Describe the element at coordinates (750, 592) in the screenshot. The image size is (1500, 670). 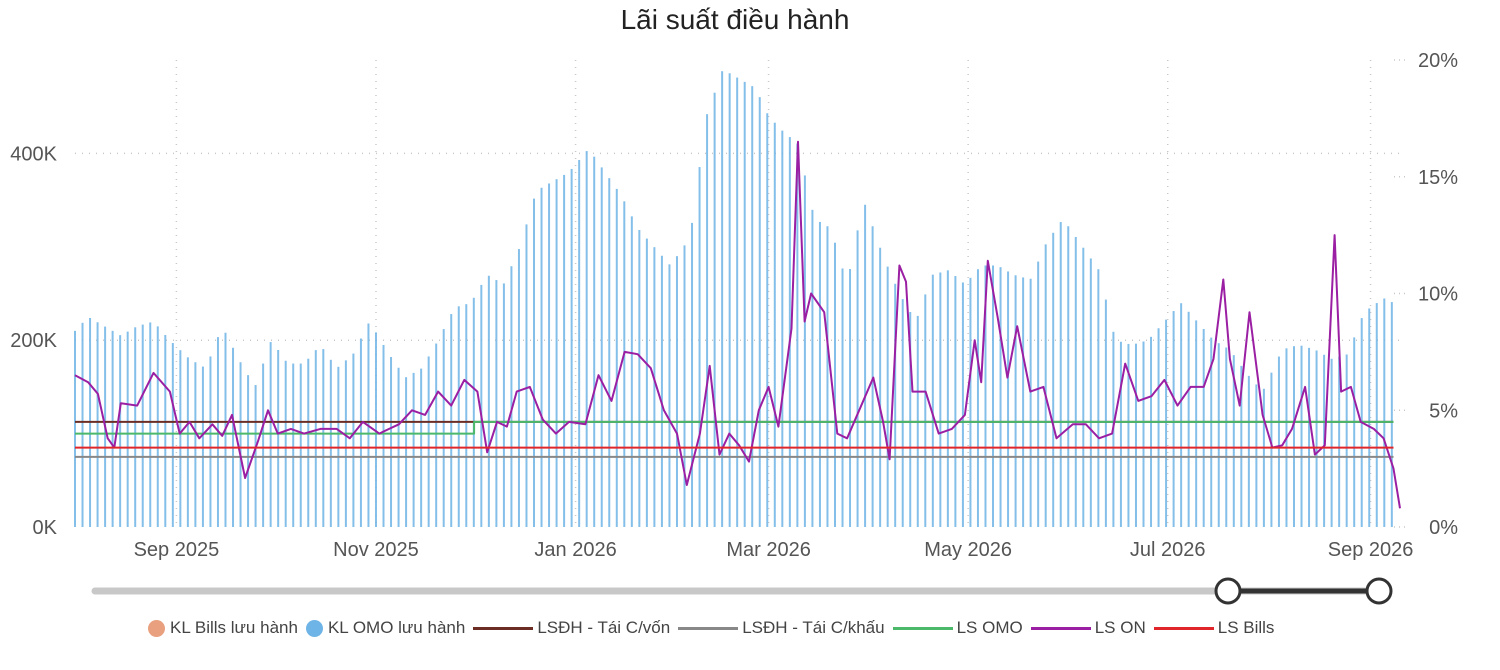
I see `date-range-slider` at that location.